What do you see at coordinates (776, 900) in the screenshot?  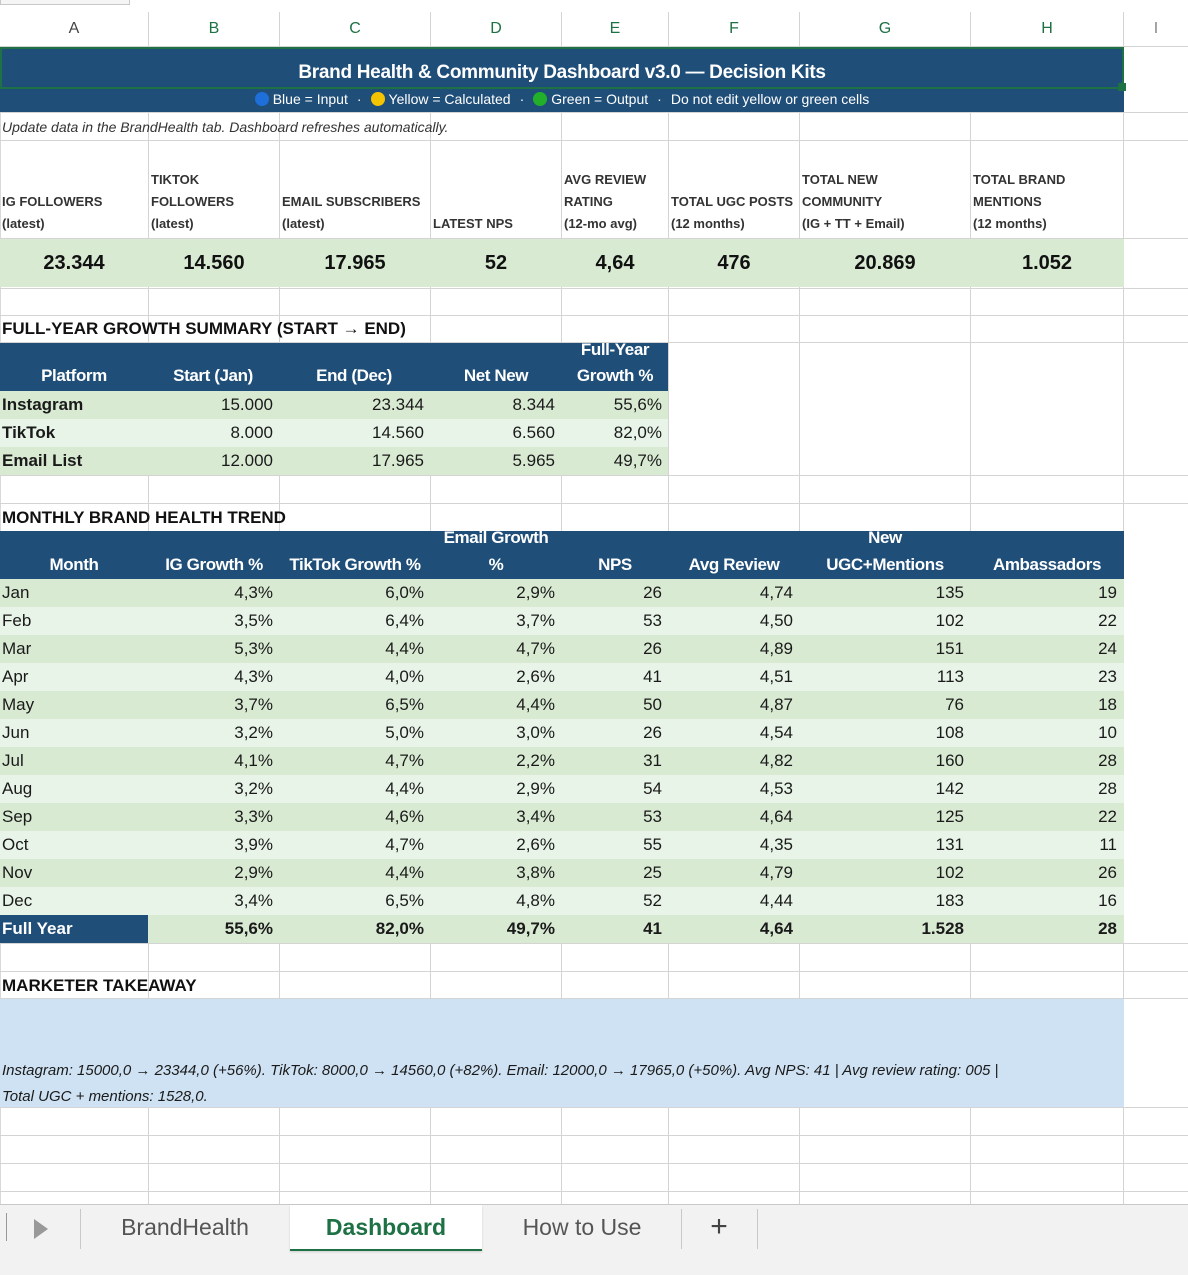 I see `trend-cell-rev: 4,44` at bounding box center [776, 900].